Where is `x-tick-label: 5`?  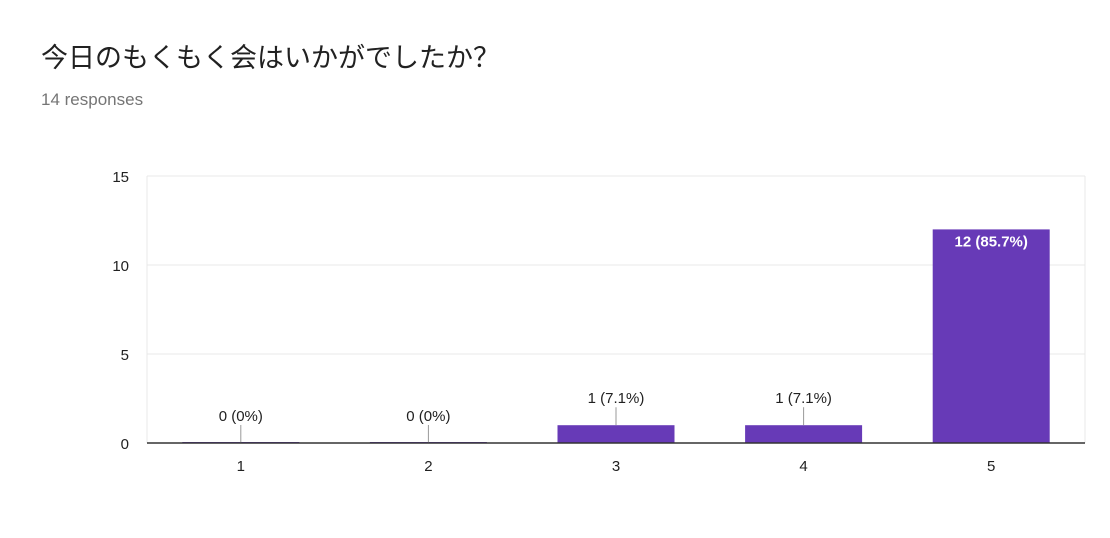 x-tick-label: 5 is located at coordinates (991, 466).